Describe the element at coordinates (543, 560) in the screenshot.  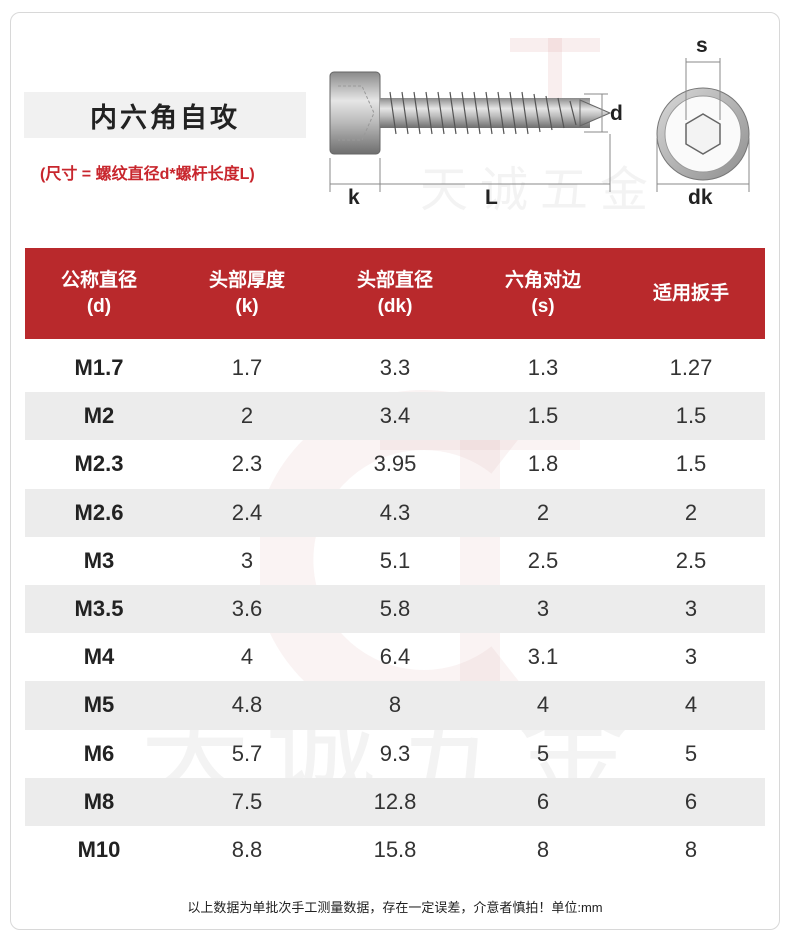
I see `cell-s: 2.5` at that location.